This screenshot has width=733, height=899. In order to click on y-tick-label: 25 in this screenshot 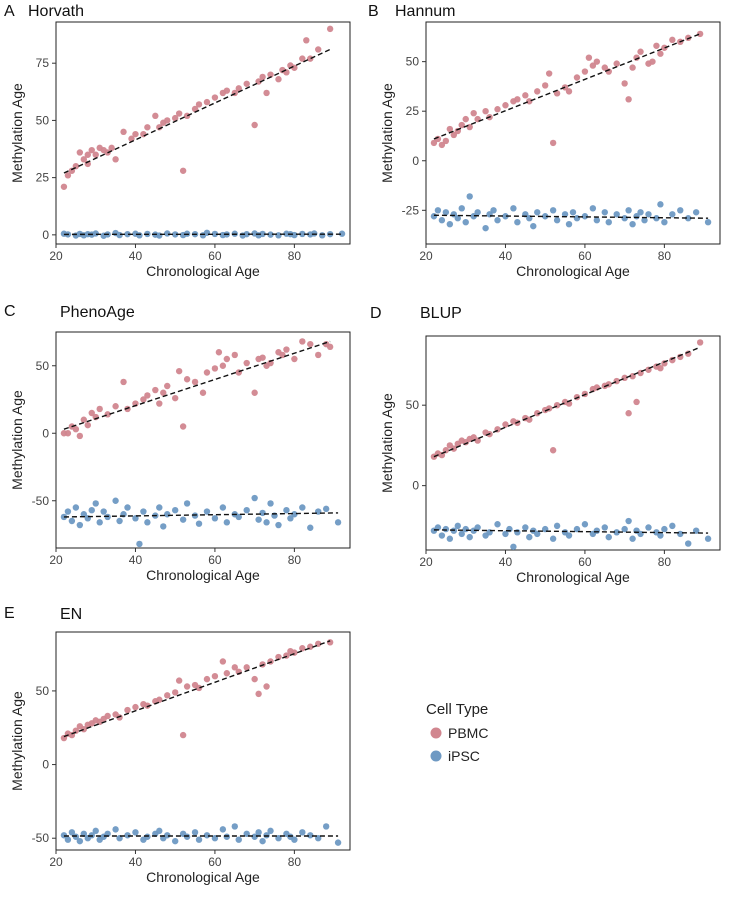, I will do `click(413, 111)`.